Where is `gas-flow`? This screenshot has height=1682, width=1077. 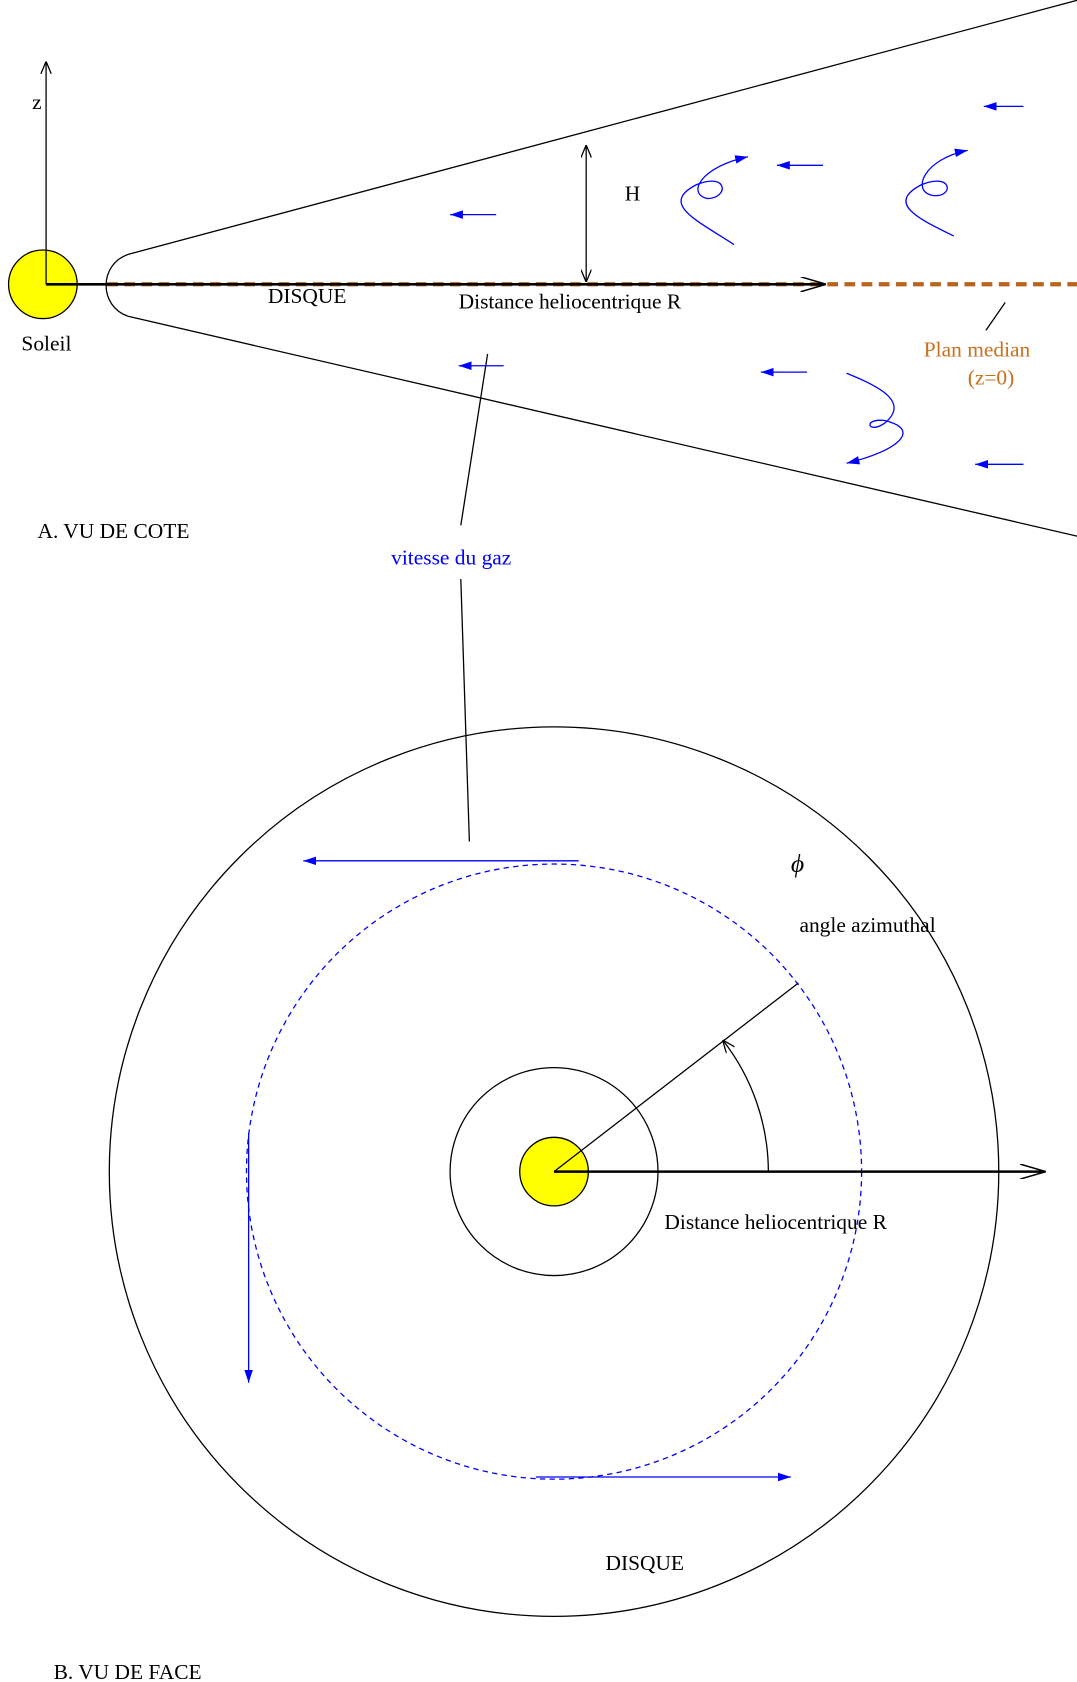
gas-flow is located at coordinates (737, 285).